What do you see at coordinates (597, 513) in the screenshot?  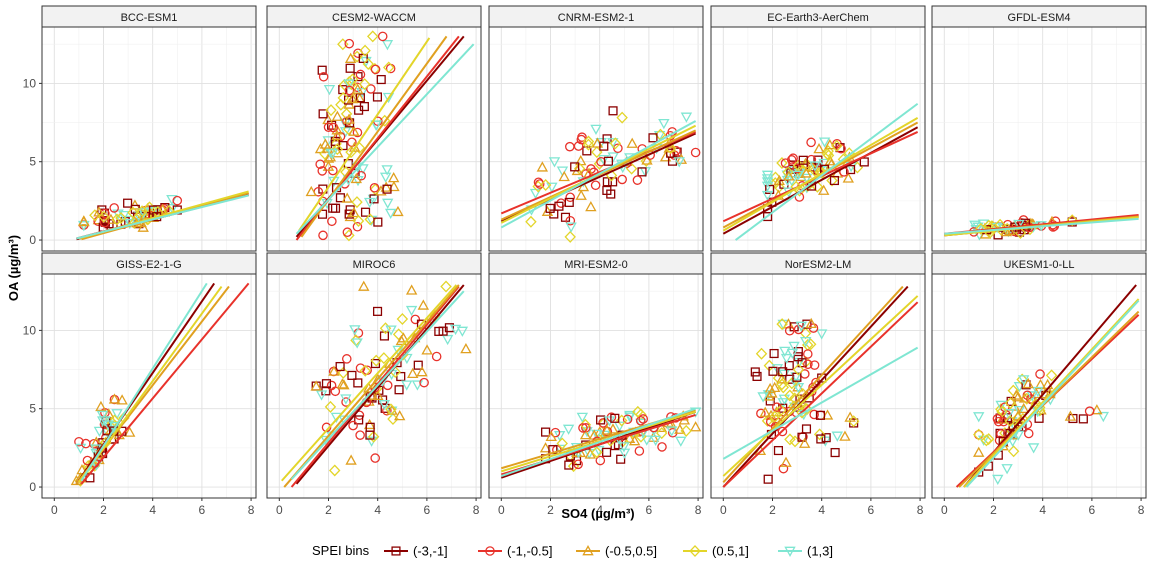 I see `x-axis-title: SO4 (µg/m³)` at bounding box center [597, 513].